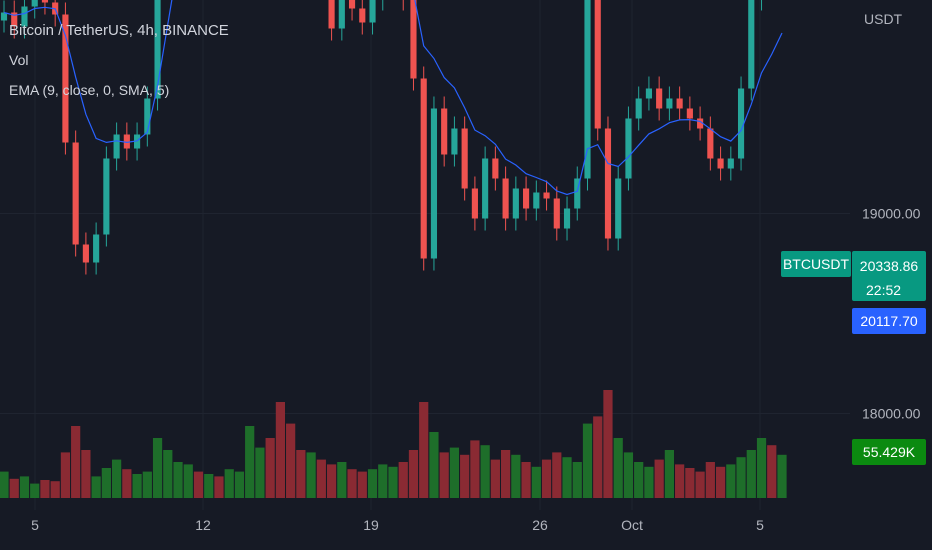 The width and height of the screenshot is (932, 550). Describe the element at coordinates (203, 525) in the screenshot. I see `time-tick-label: 12` at that location.